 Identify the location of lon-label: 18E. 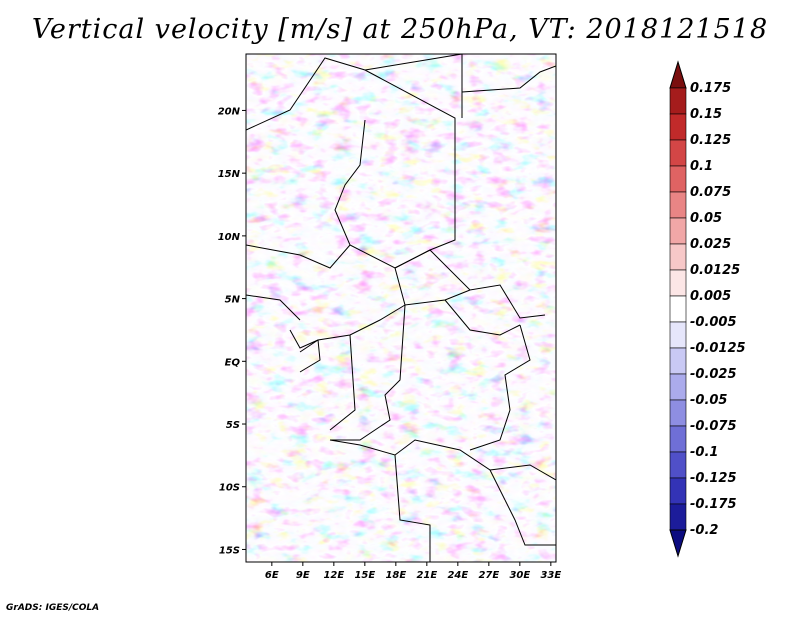
(395, 575).